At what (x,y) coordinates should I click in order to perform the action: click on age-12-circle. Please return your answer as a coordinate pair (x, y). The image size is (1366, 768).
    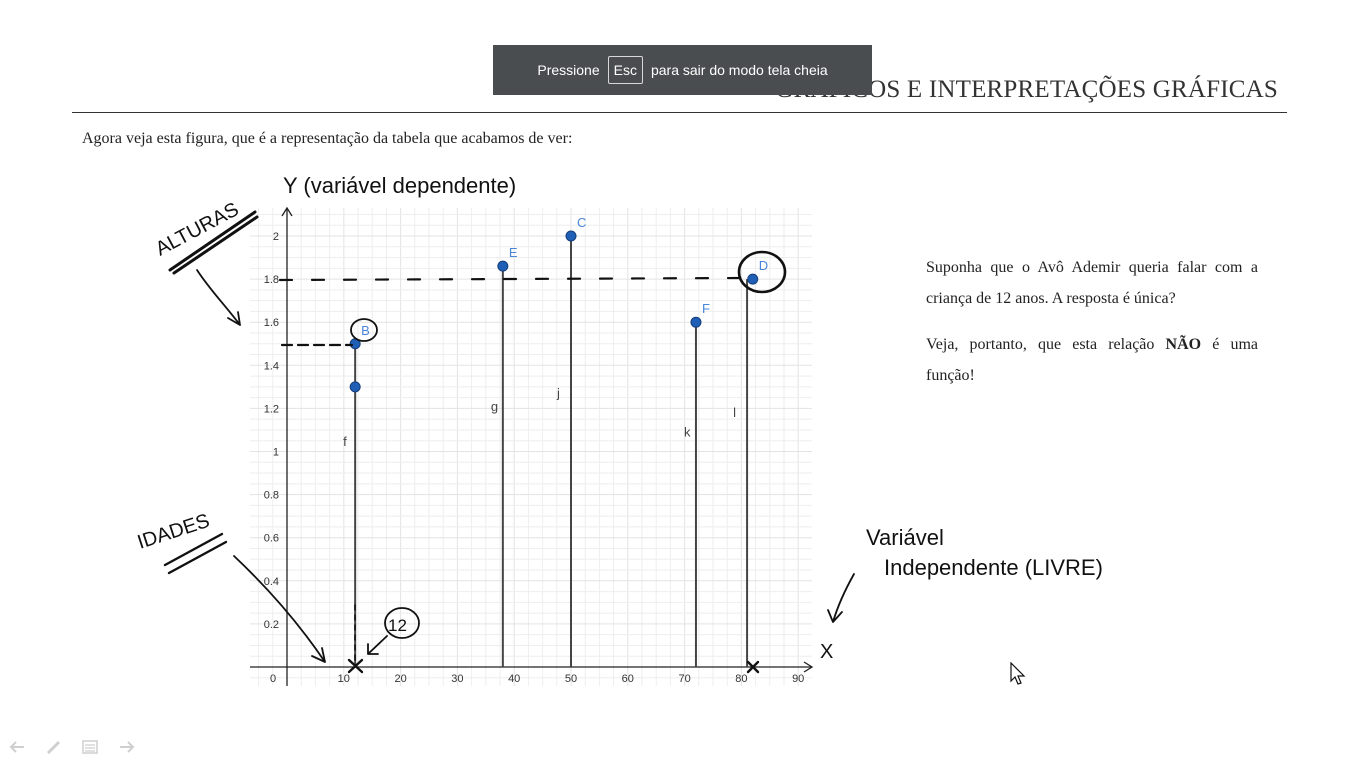
    Looking at the image, I should click on (402, 623).